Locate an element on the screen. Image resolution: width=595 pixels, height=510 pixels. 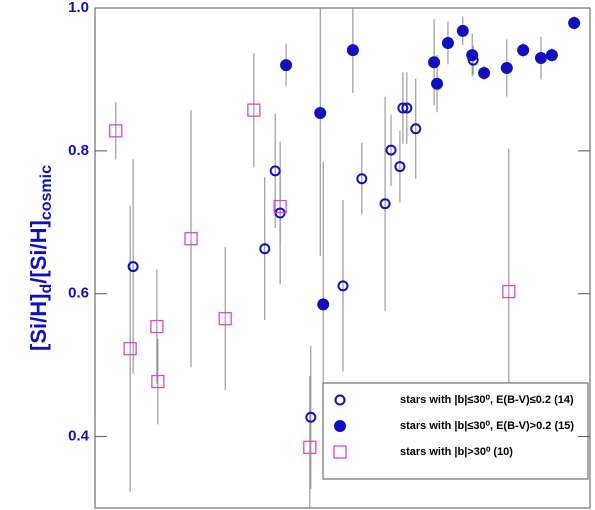
legend-label: stars with |b|>30⁰ (10) is located at coordinates (456, 452).